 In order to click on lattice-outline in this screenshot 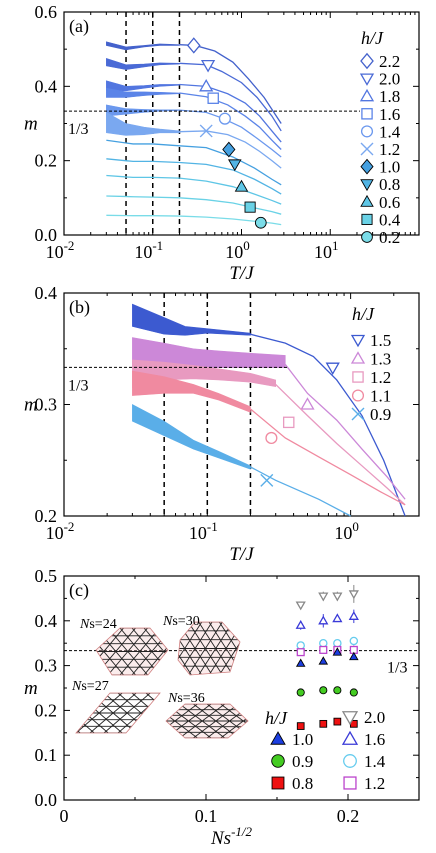, I will do `click(118, 713)`.